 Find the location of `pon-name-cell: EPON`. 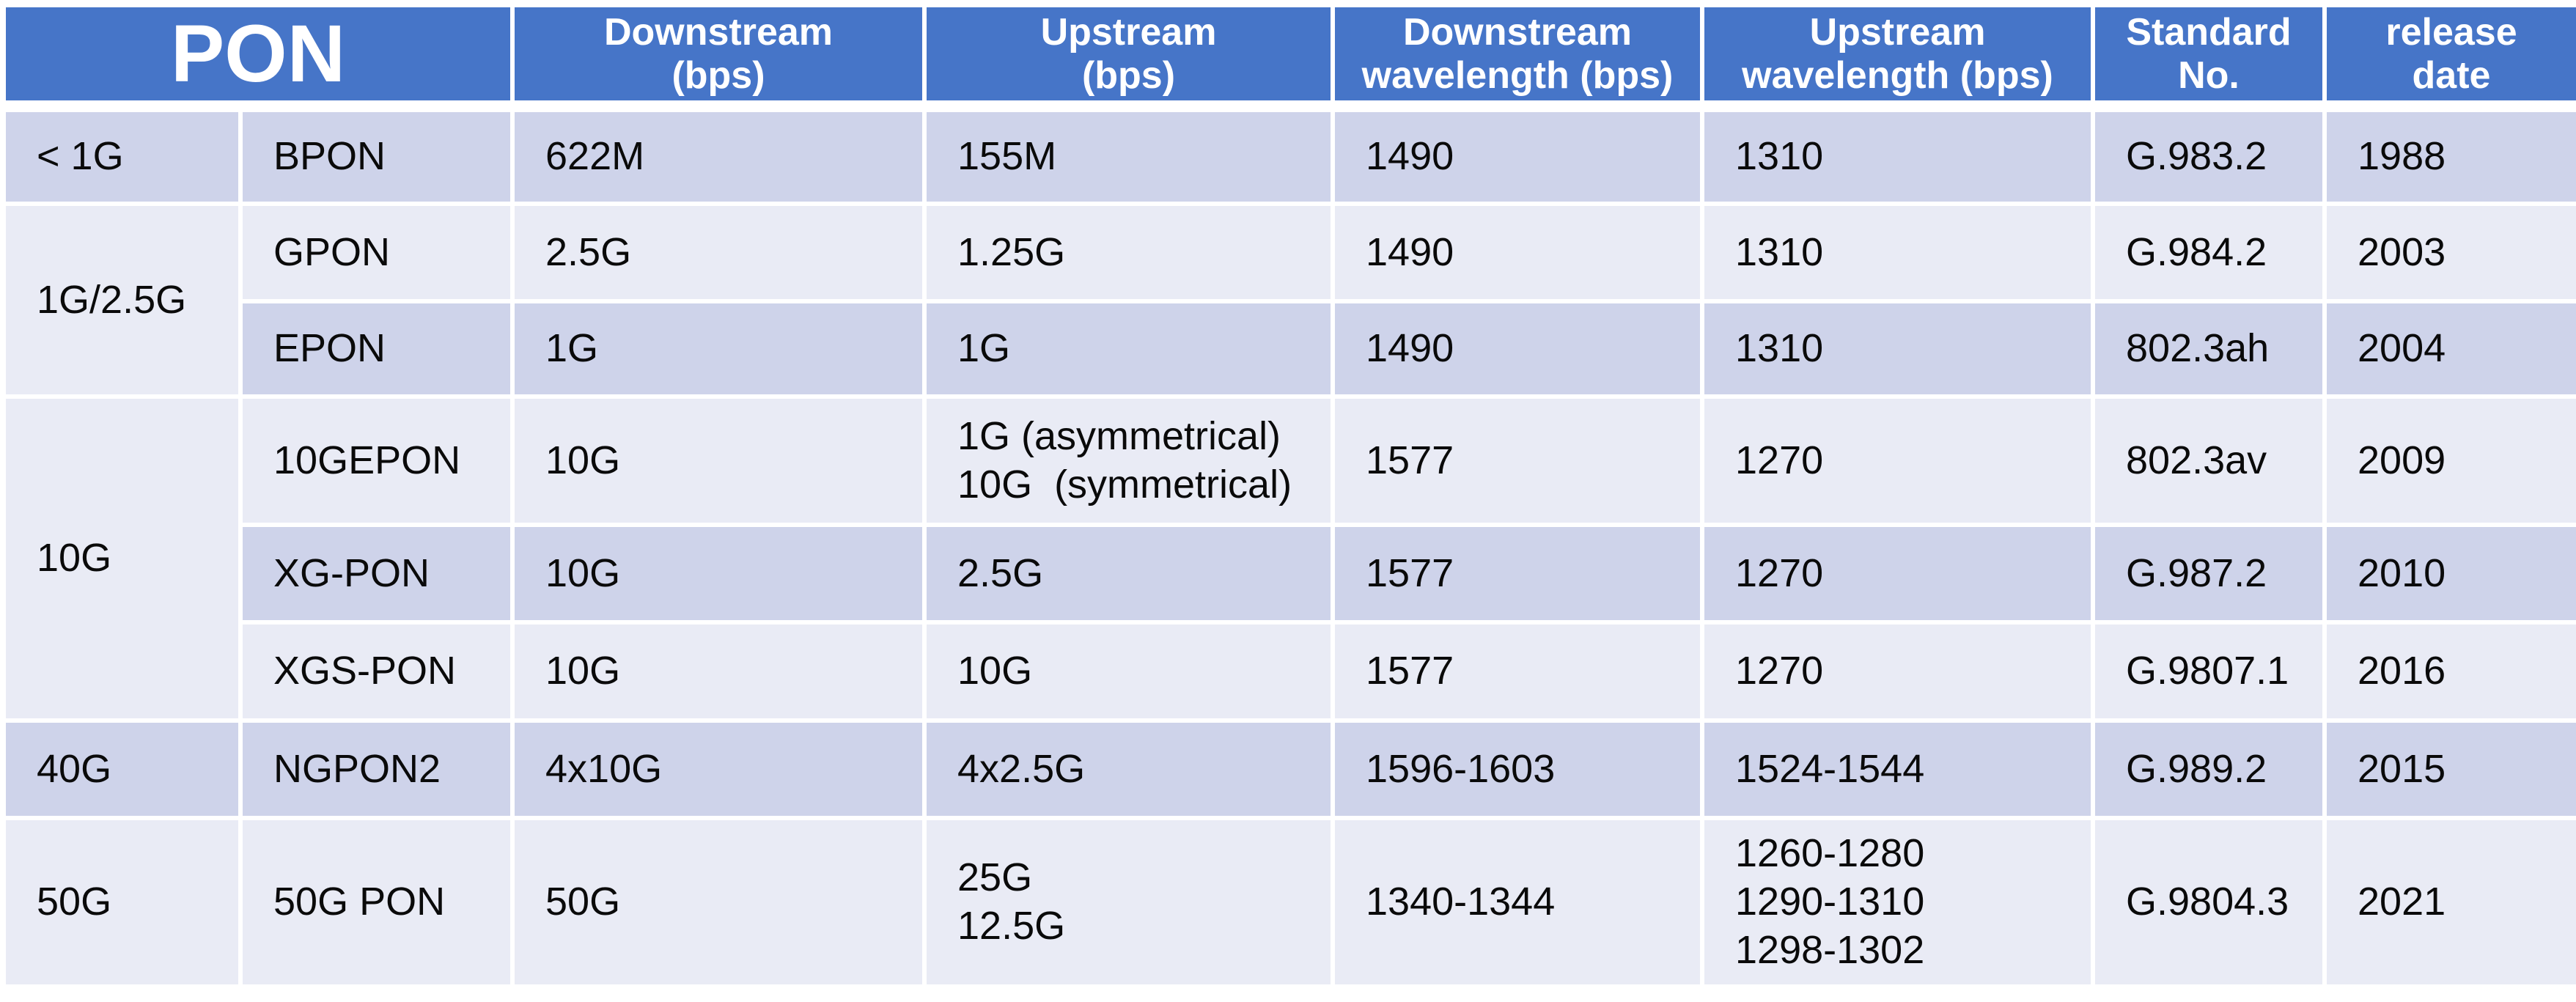

pon-name-cell: EPON is located at coordinates (376, 349).